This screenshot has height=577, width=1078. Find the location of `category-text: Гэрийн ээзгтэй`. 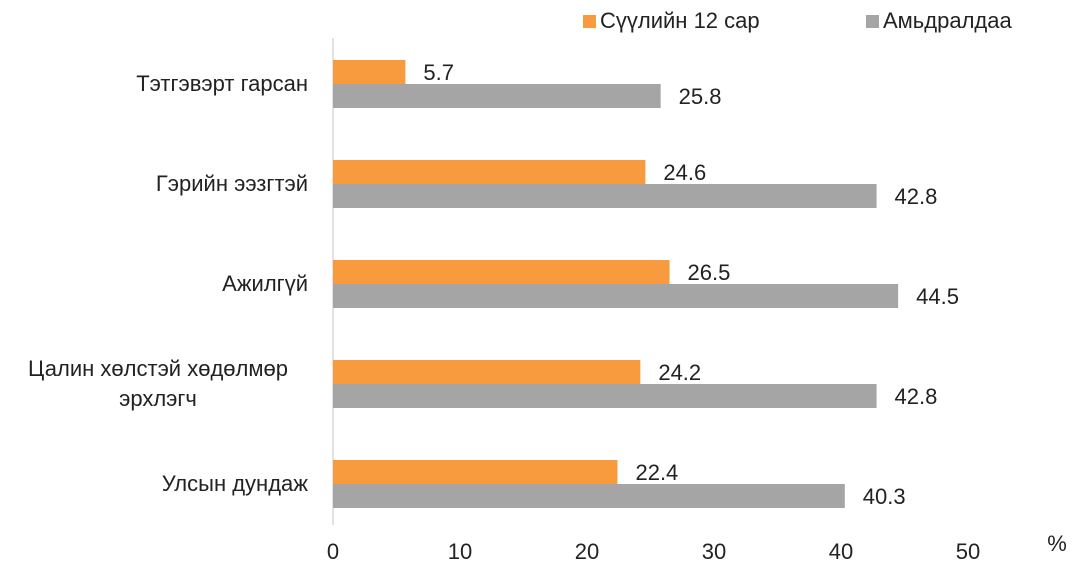

category-text: Гэрийн ээзгтэй is located at coordinates (231, 183).